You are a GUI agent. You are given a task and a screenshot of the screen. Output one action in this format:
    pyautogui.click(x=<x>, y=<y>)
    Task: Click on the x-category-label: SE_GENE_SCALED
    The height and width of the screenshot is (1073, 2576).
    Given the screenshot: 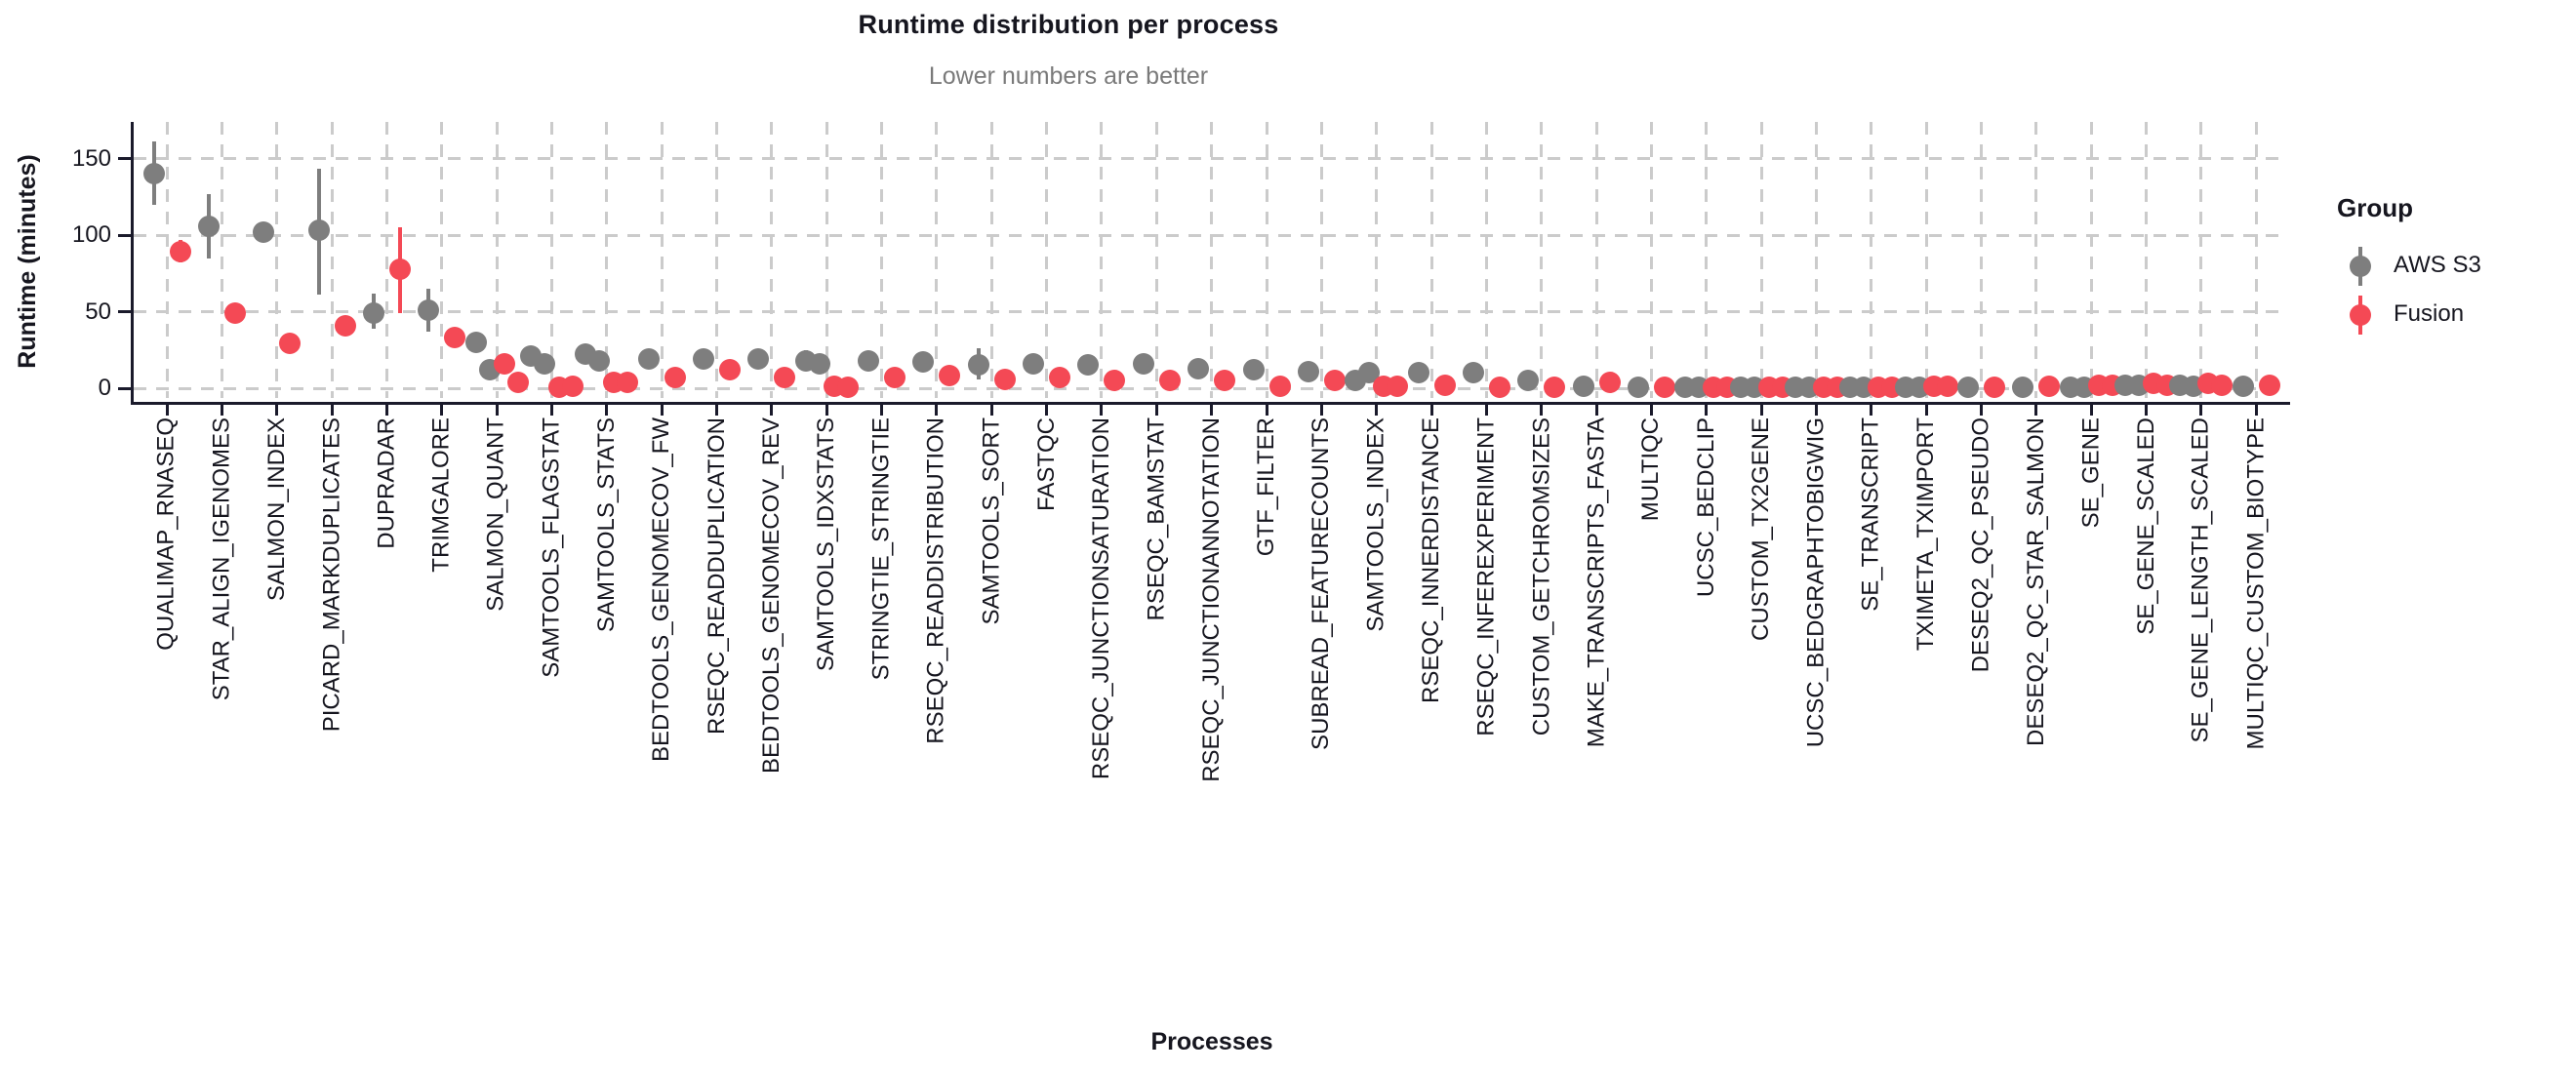 What is the action you would take?
    pyautogui.click(x=2145, y=526)
    